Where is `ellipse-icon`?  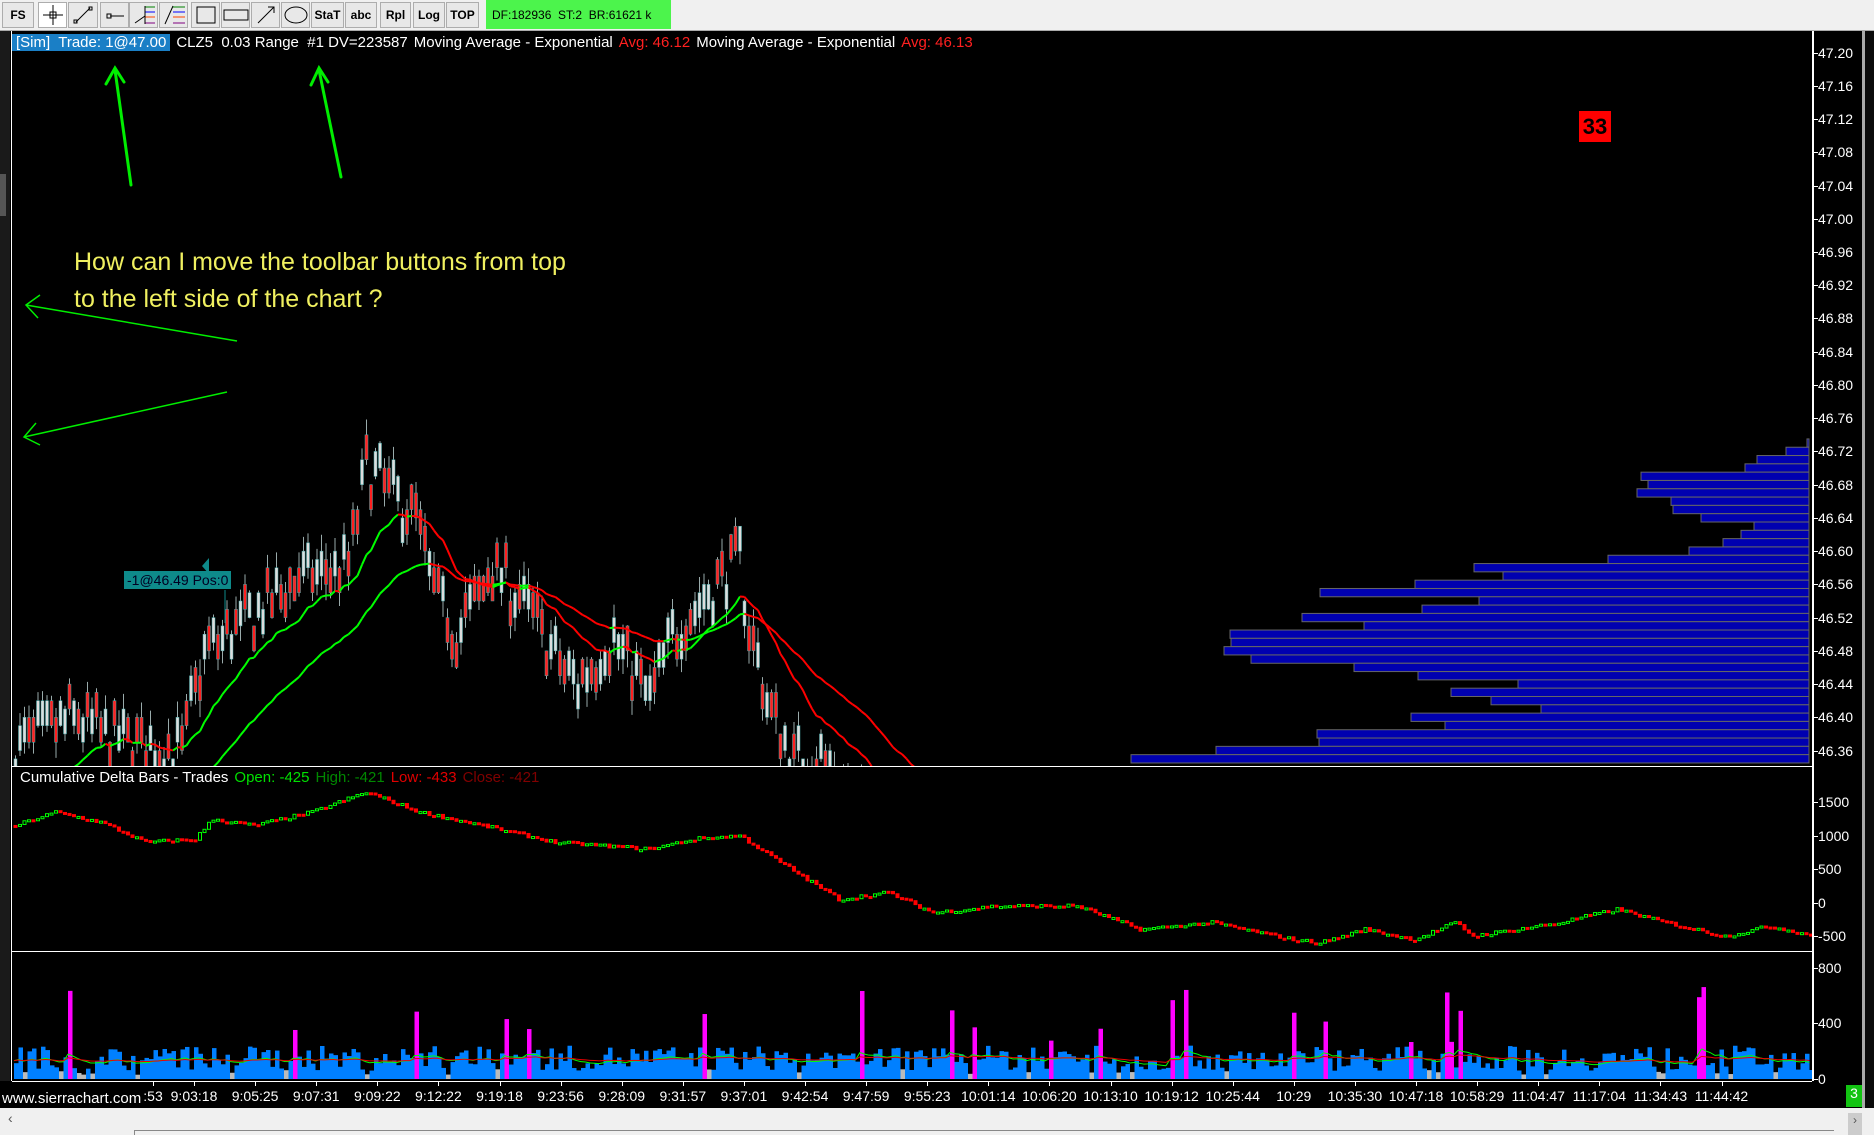 ellipse-icon is located at coordinates (295, 15).